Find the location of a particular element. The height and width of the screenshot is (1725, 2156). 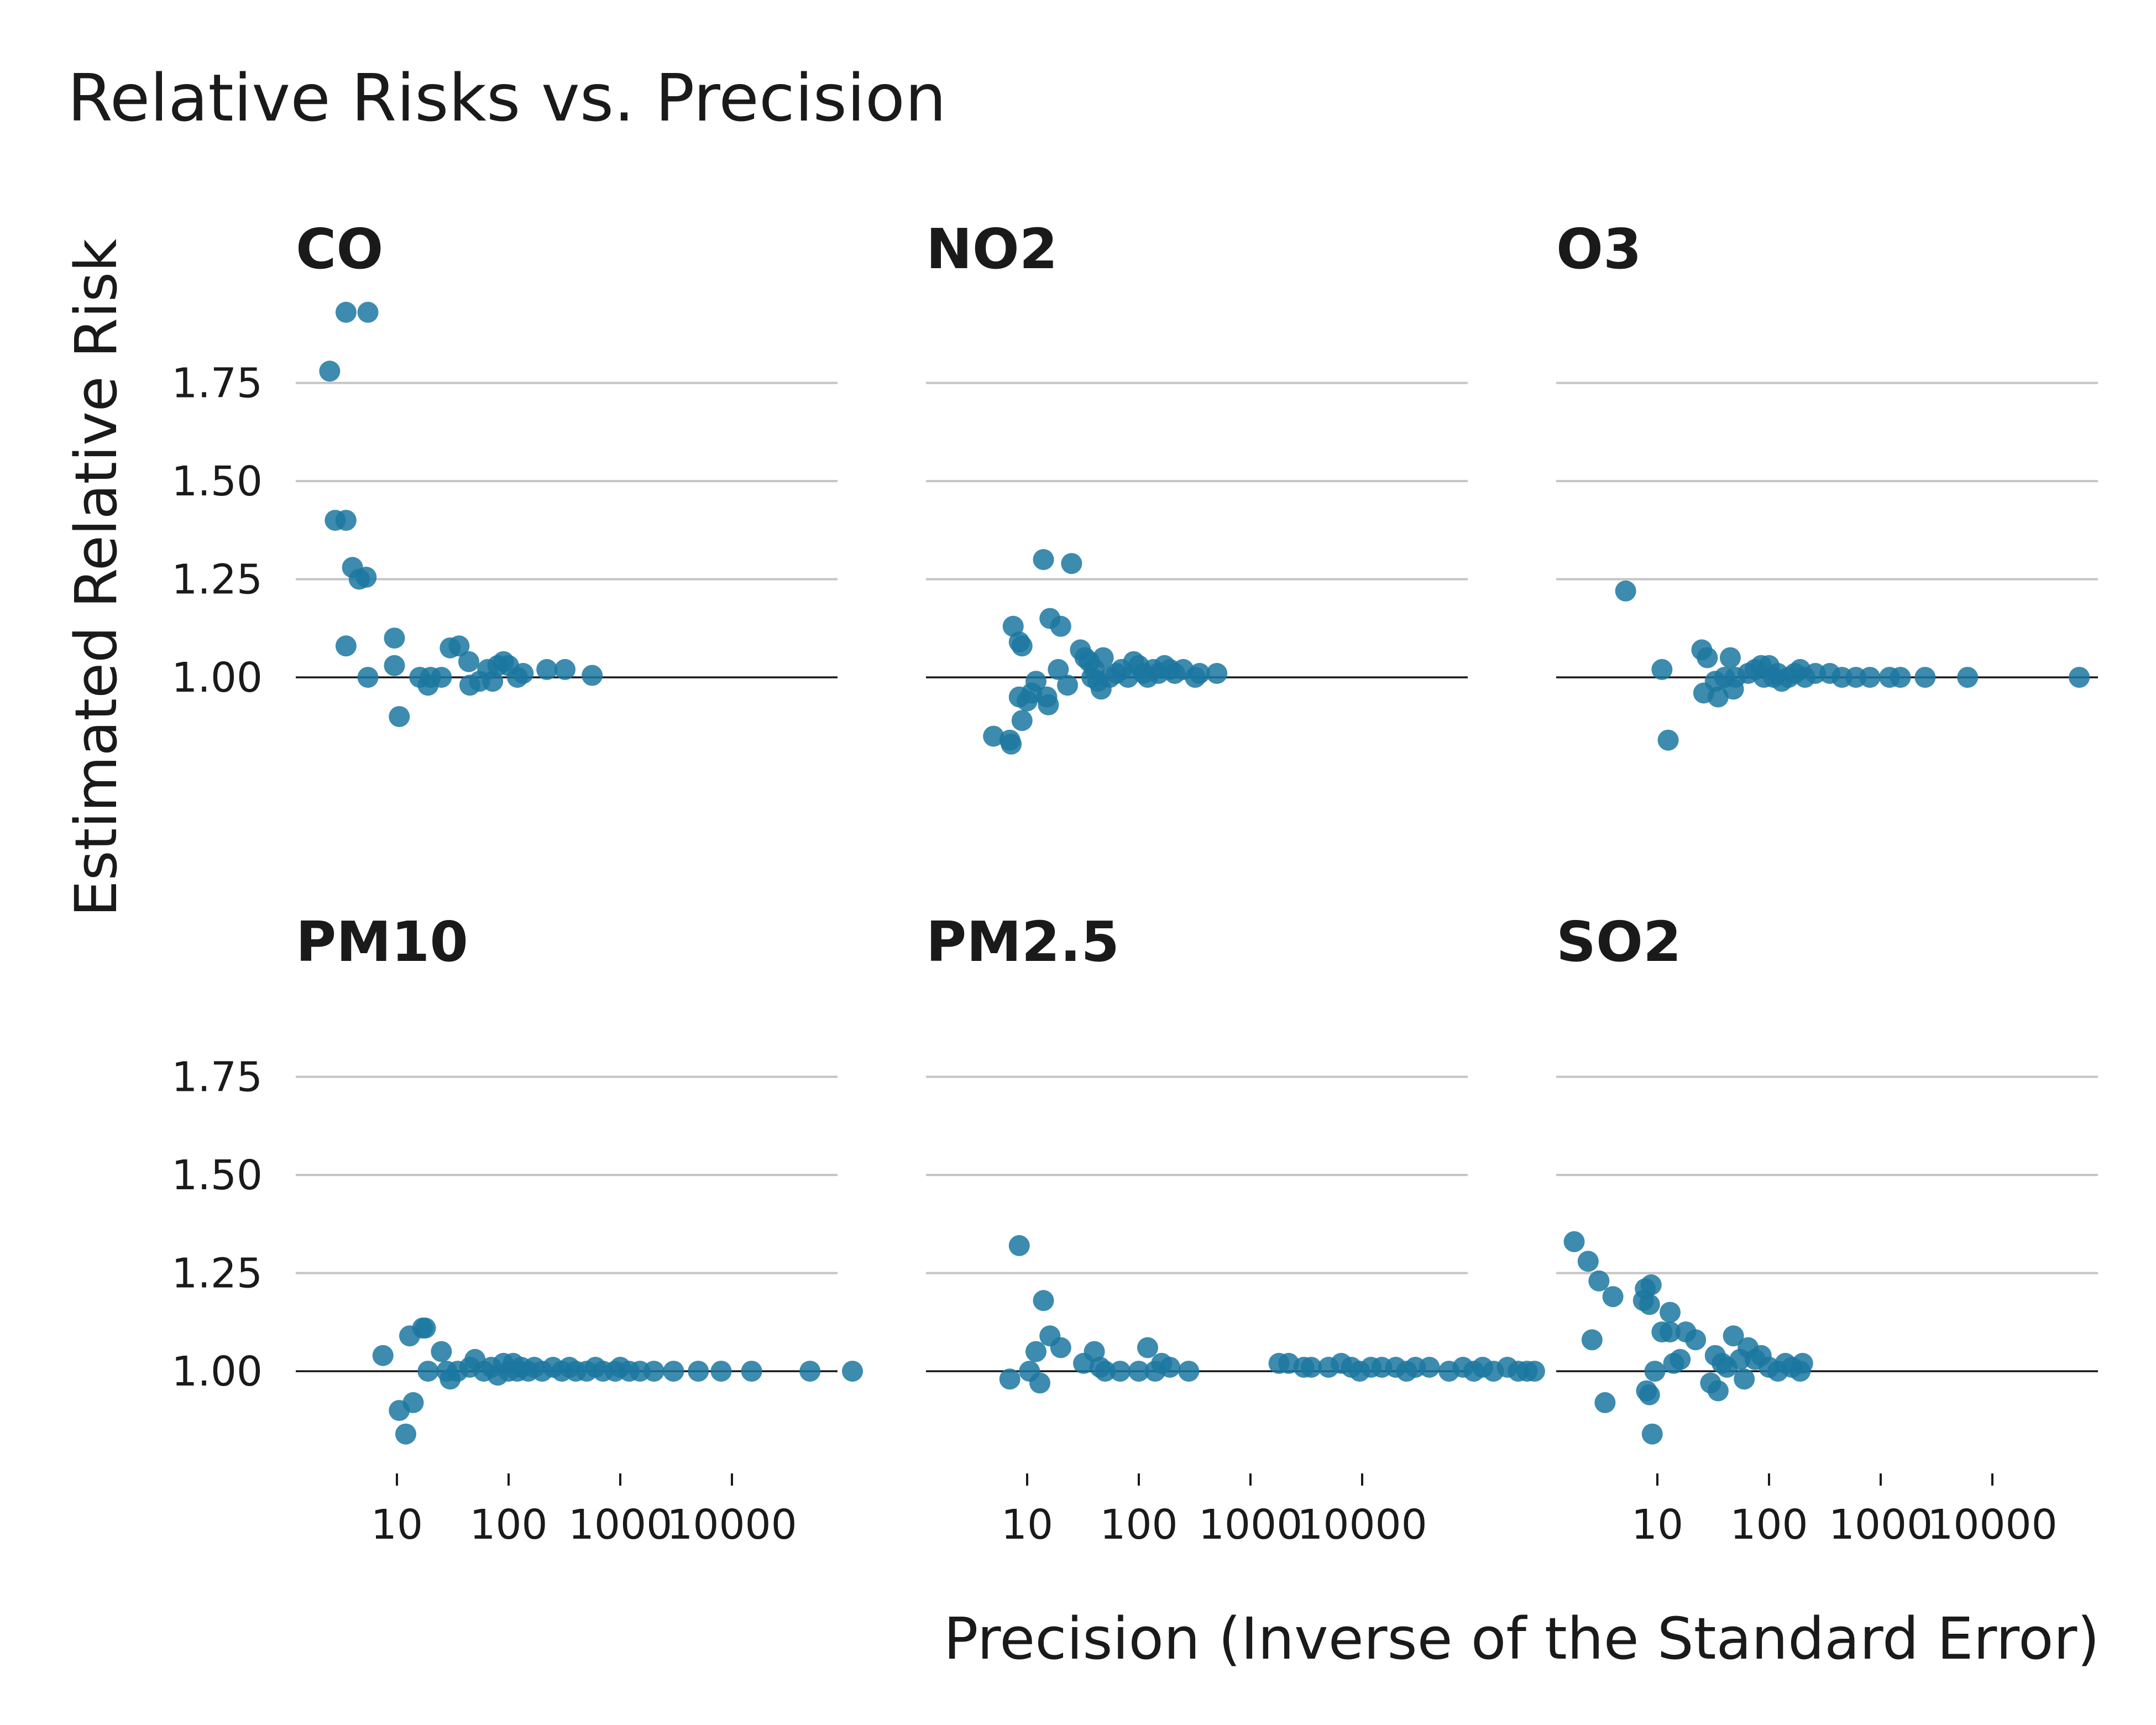

chart-title: Relative Risks vs. Precision is located at coordinates (506, 98).